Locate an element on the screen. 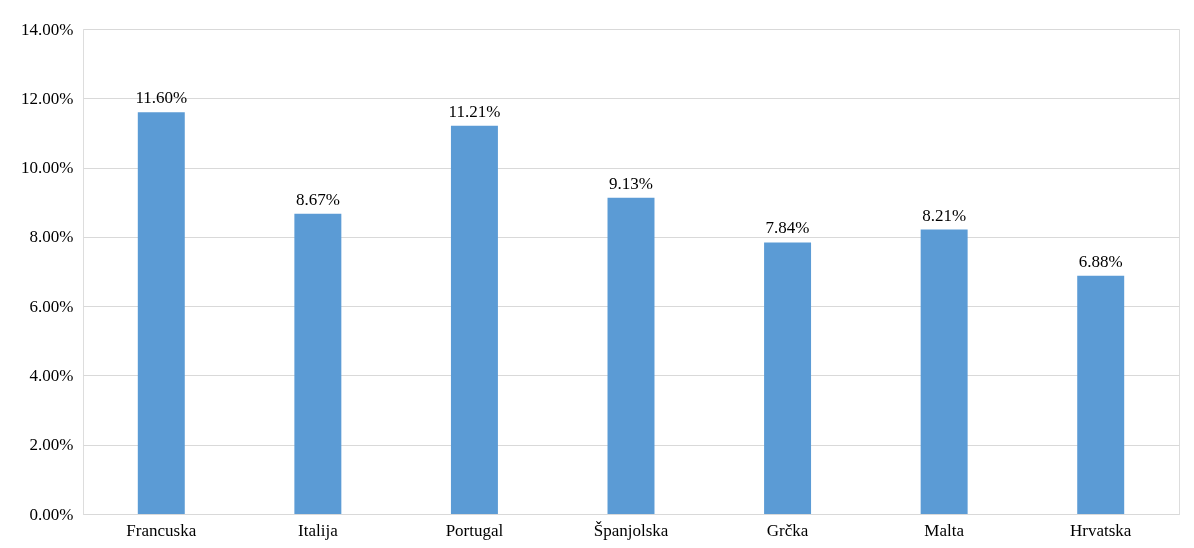 Image resolution: width=1194 pixels, height=548 pixels. x-tick-label: Francuska is located at coordinates (161, 530).